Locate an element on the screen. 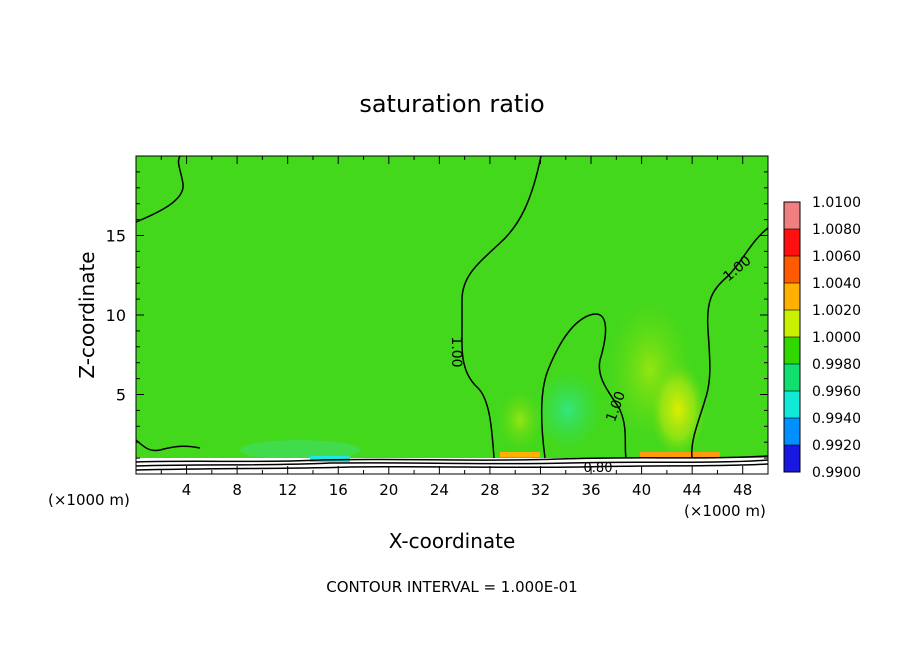 This screenshot has width=904, height=654. x-unit-left: (×1000 m) is located at coordinates (89, 500).